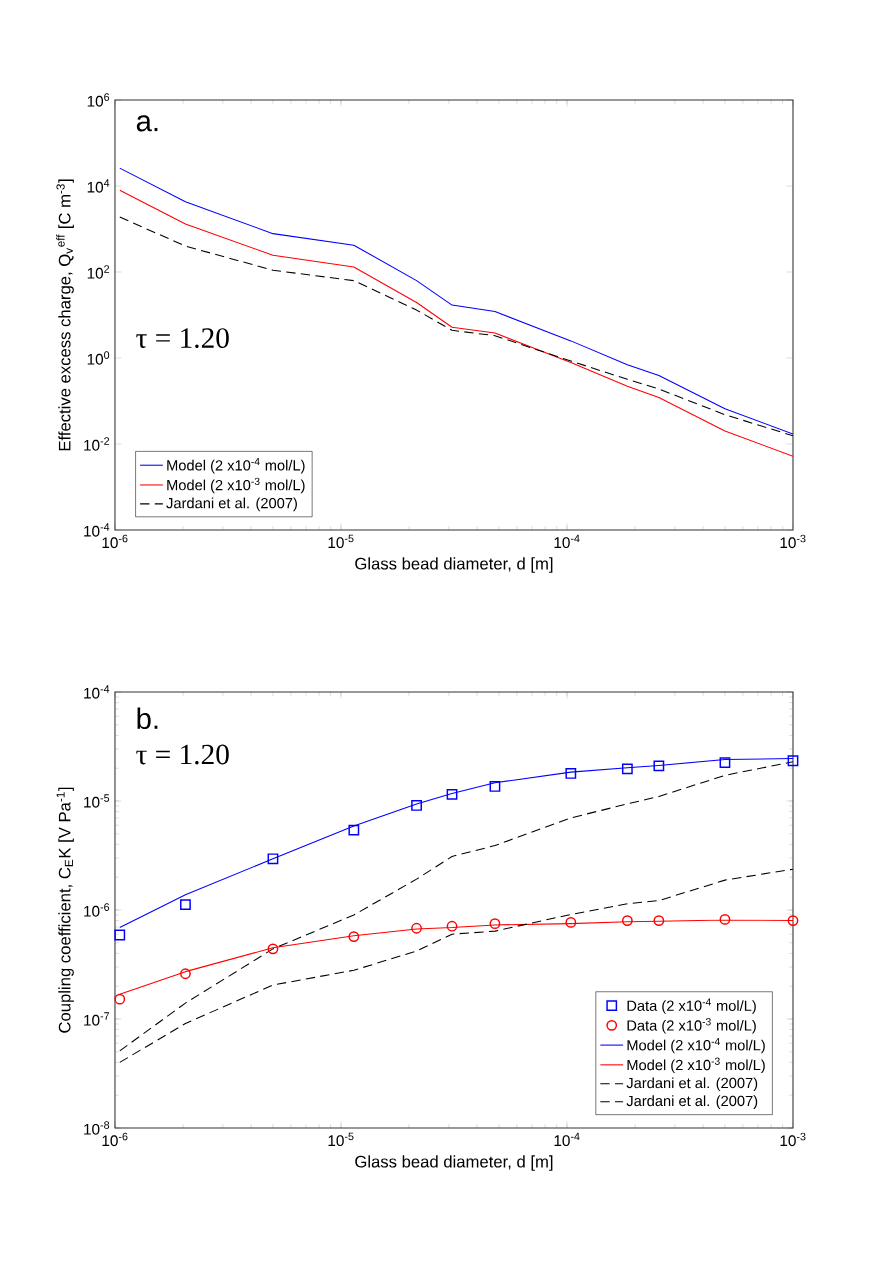 The width and height of the screenshot is (875, 1263). Describe the element at coordinates (147, 718) in the screenshot. I see `annotation: b.` at that location.